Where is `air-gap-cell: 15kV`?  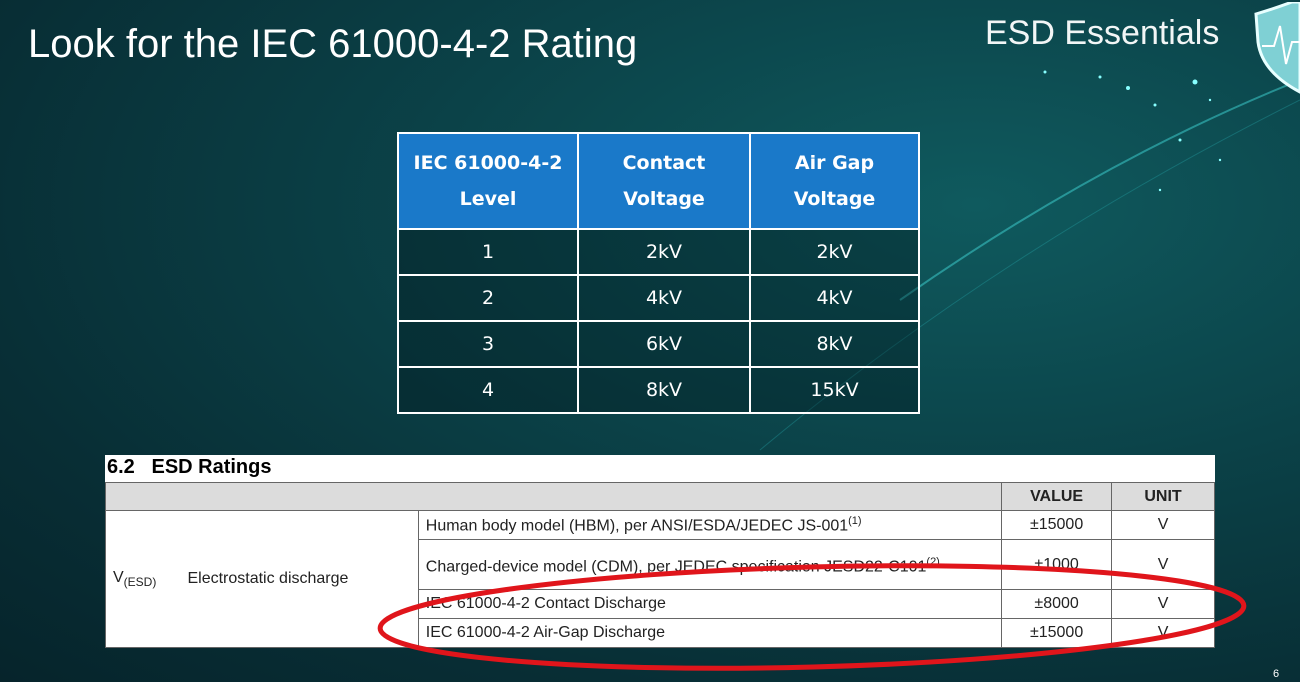 air-gap-cell: 15kV is located at coordinates (834, 390).